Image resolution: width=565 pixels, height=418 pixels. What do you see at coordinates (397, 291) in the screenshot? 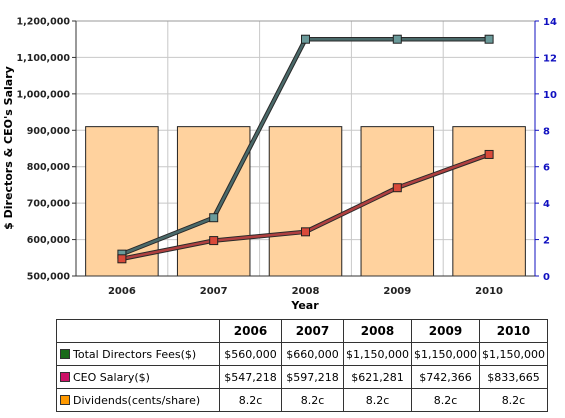
I see `x-tick-label: 2009` at bounding box center [397, 291].